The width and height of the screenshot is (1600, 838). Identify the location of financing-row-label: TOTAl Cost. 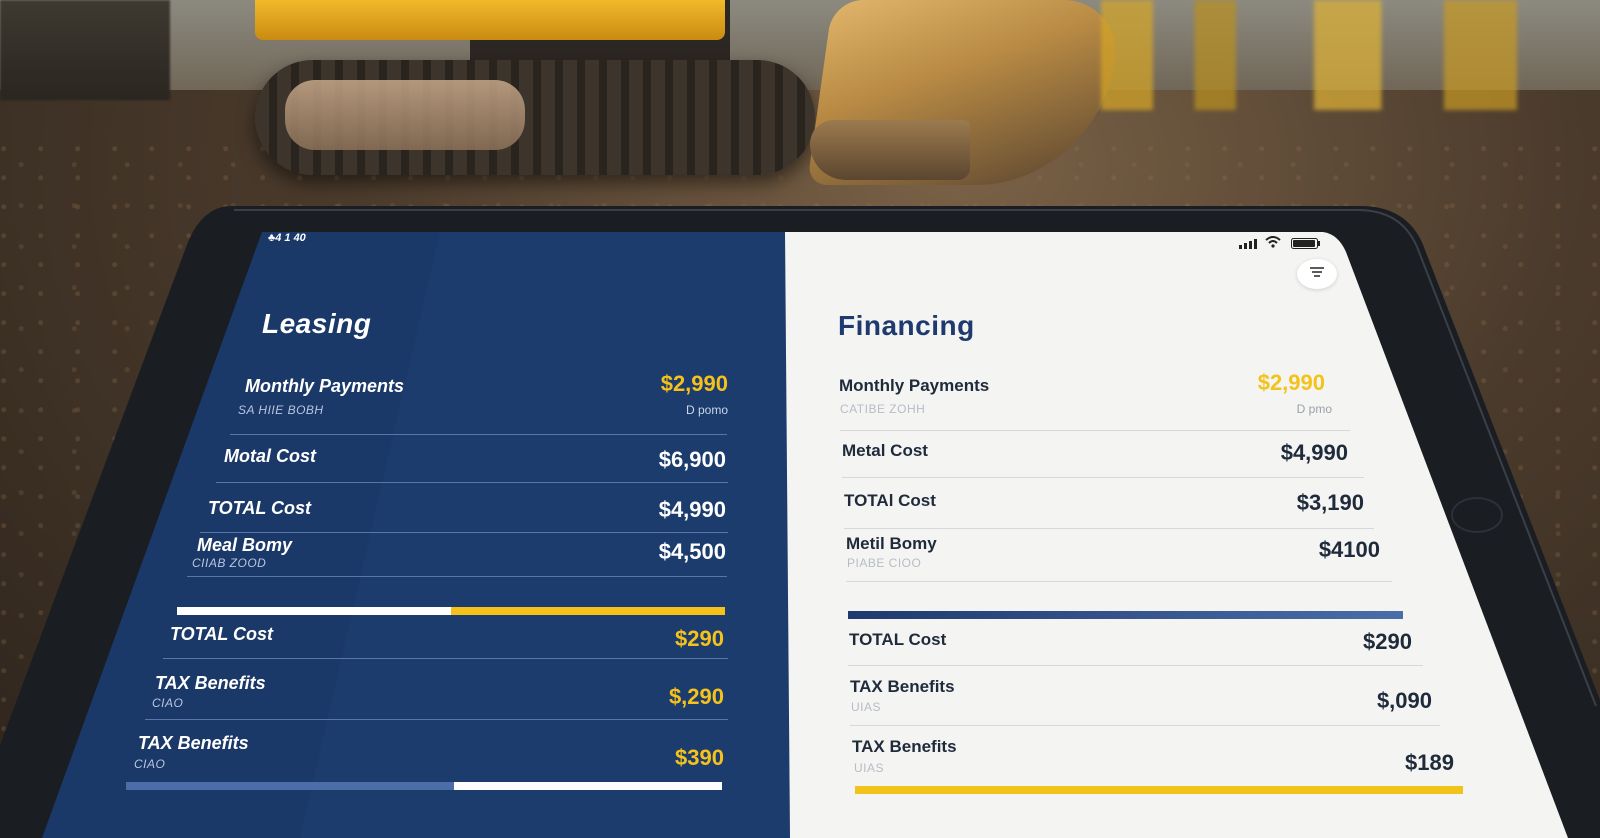
(890, 500).